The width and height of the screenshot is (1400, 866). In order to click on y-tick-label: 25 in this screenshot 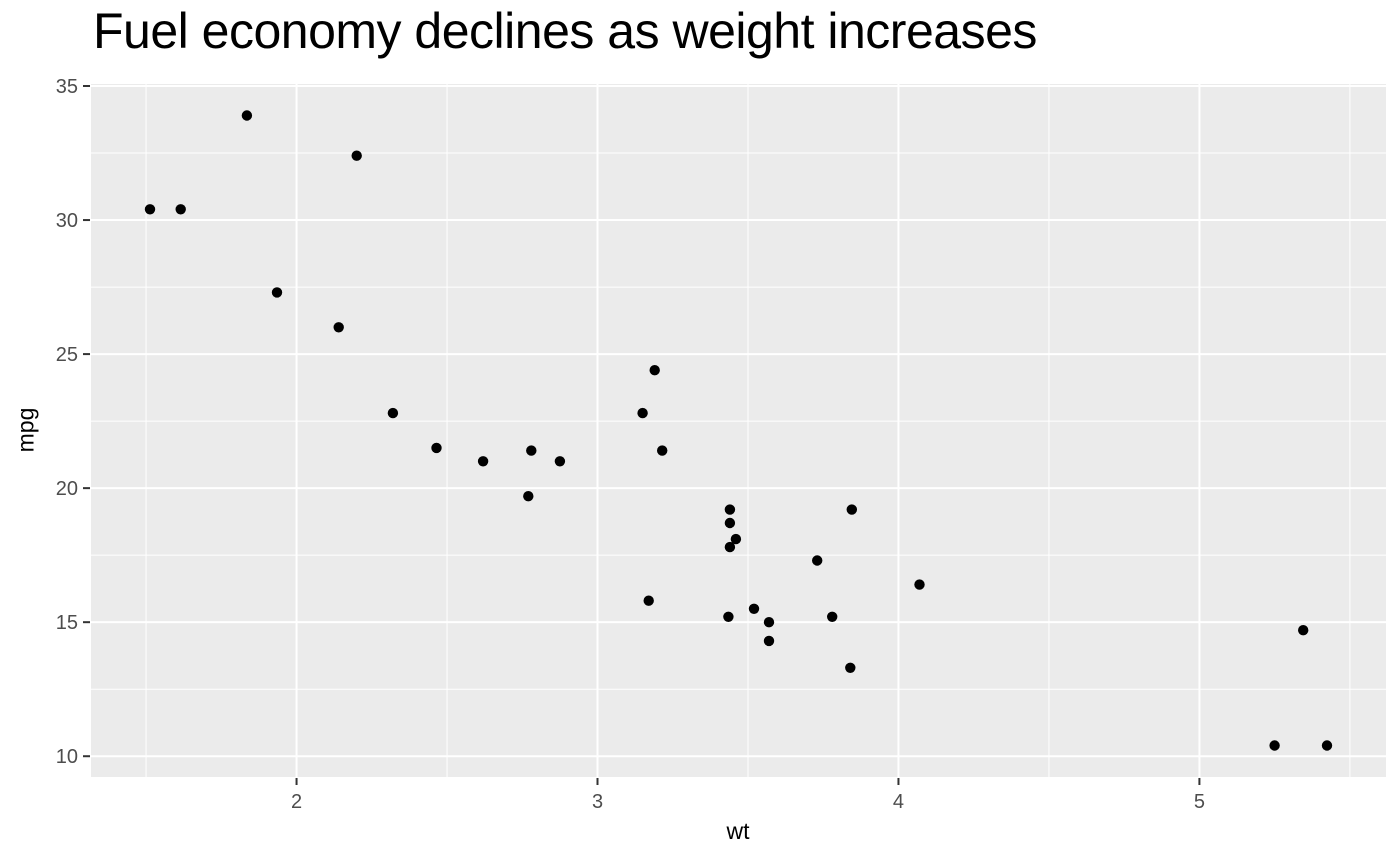, I will do `click(67, 355)`.